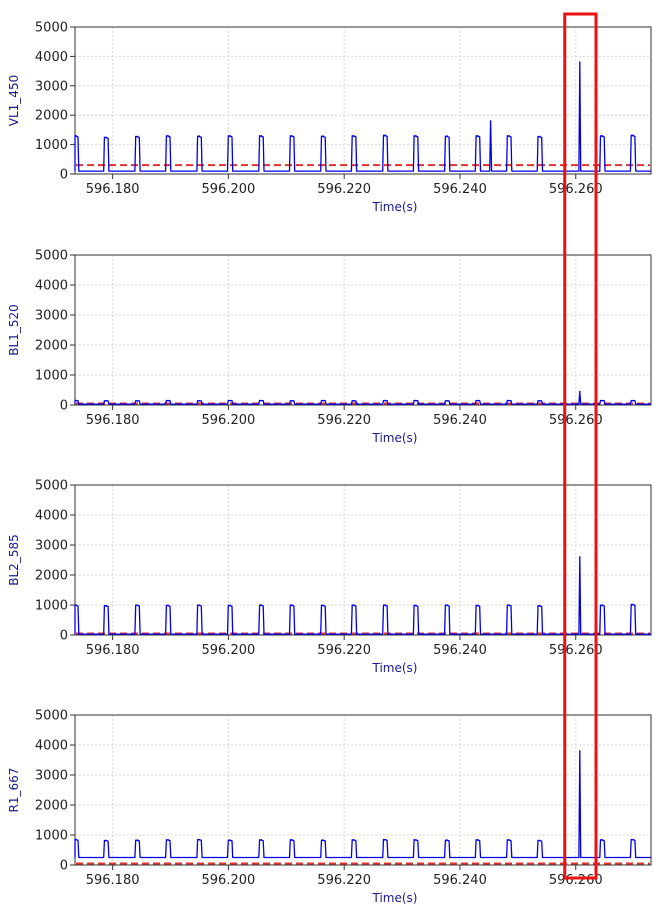 The image size is (654, 911). I want to click on y-axis-label: R1_667, so click(14, 790).